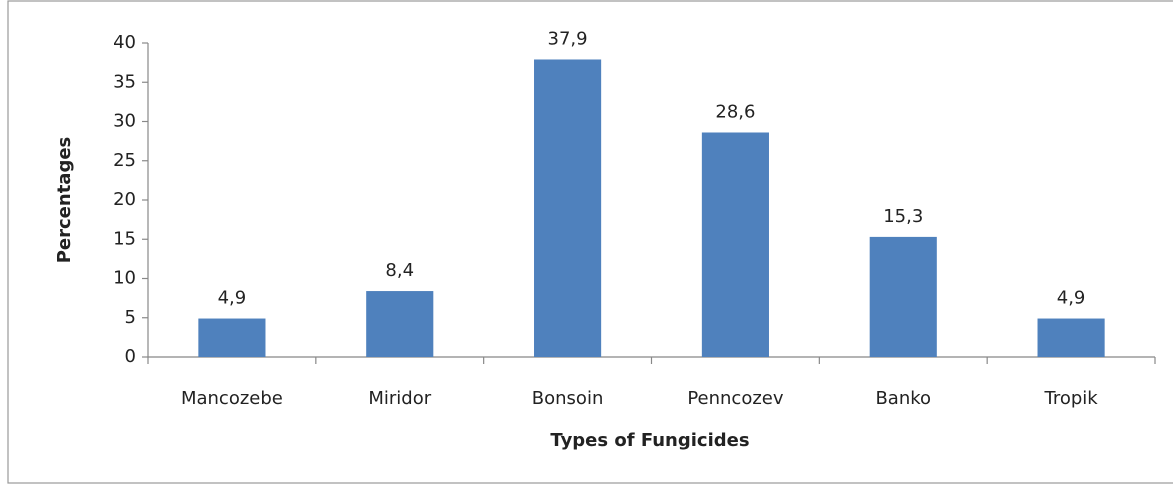 This screenshot has width=1173, height=484. Describe the element at coordinates (232, 398) in the screenshot. I see `x-tick-label: Mancozebe` at that location.